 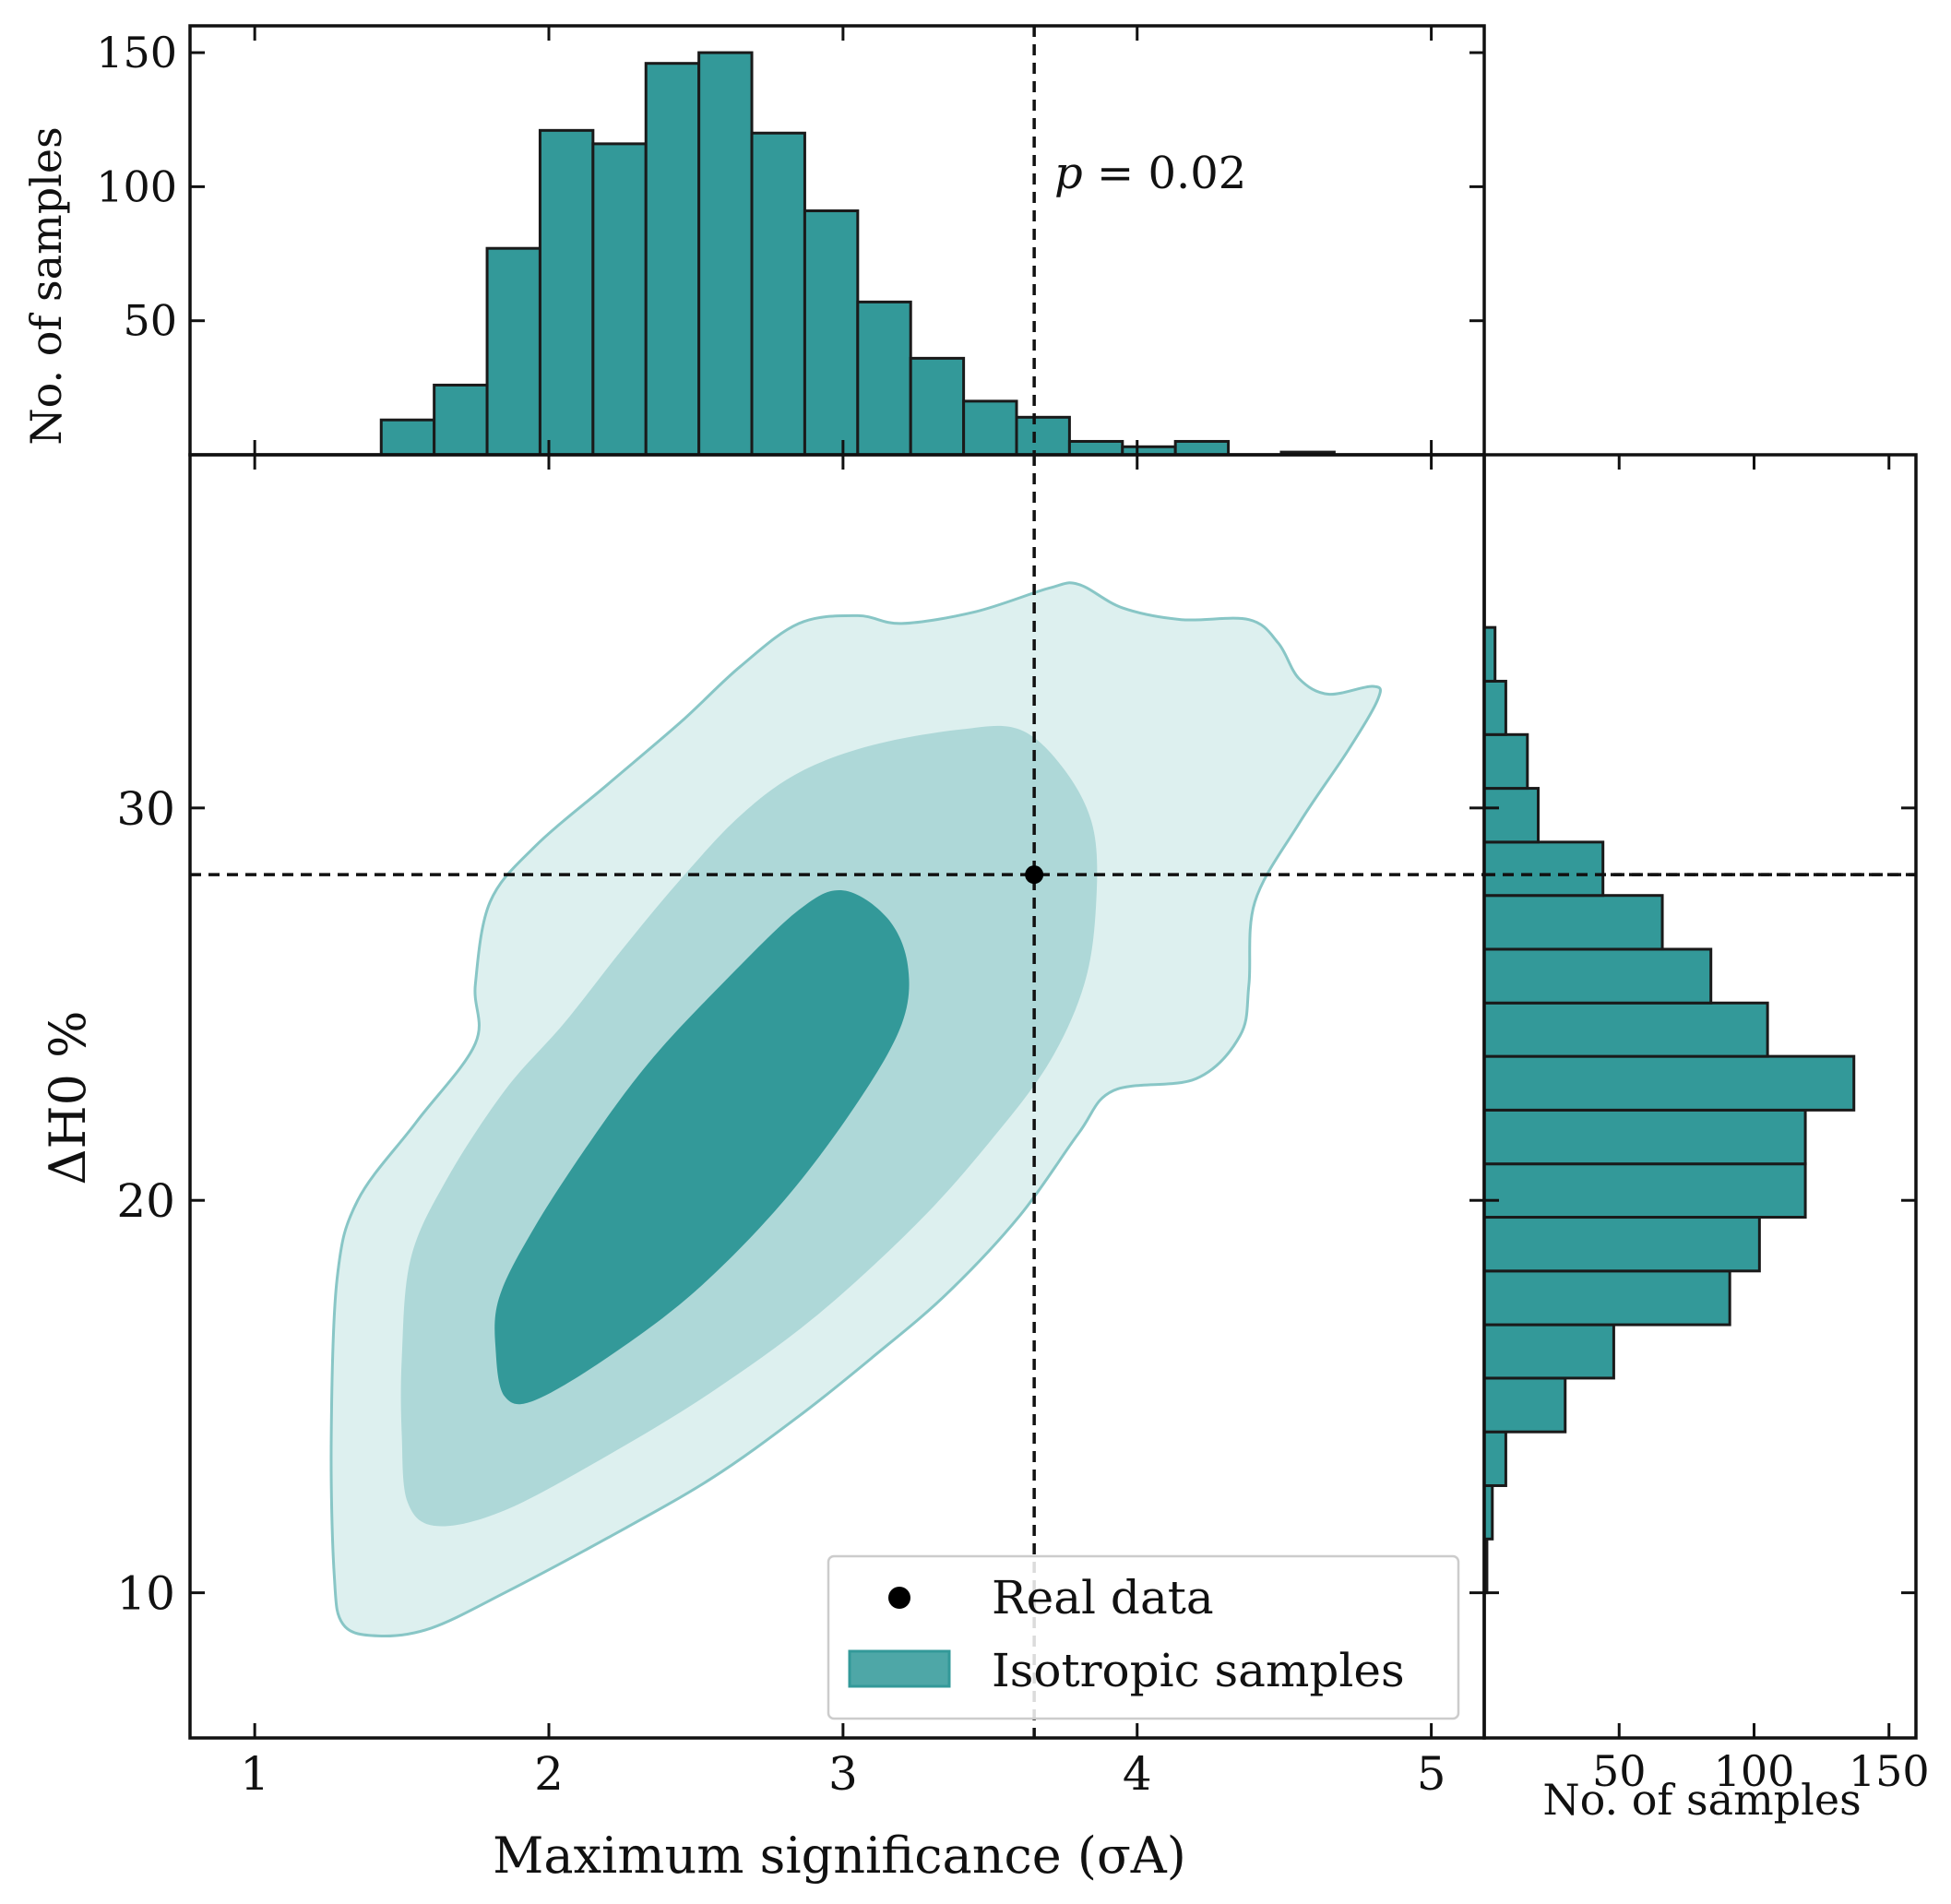 I want to click on main-y-tick-label: 20, so click(x=145, y=1201).